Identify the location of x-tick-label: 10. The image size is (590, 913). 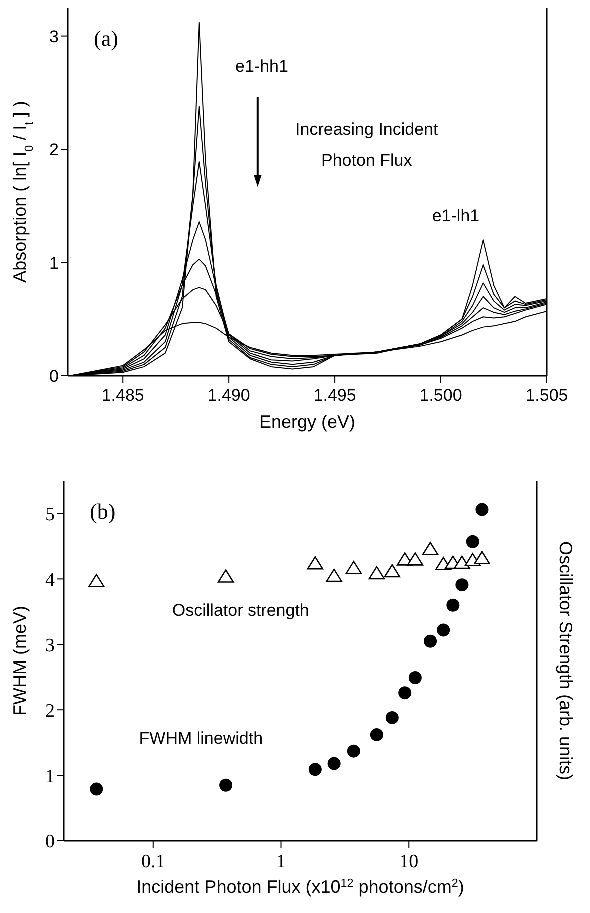
(409, 861).